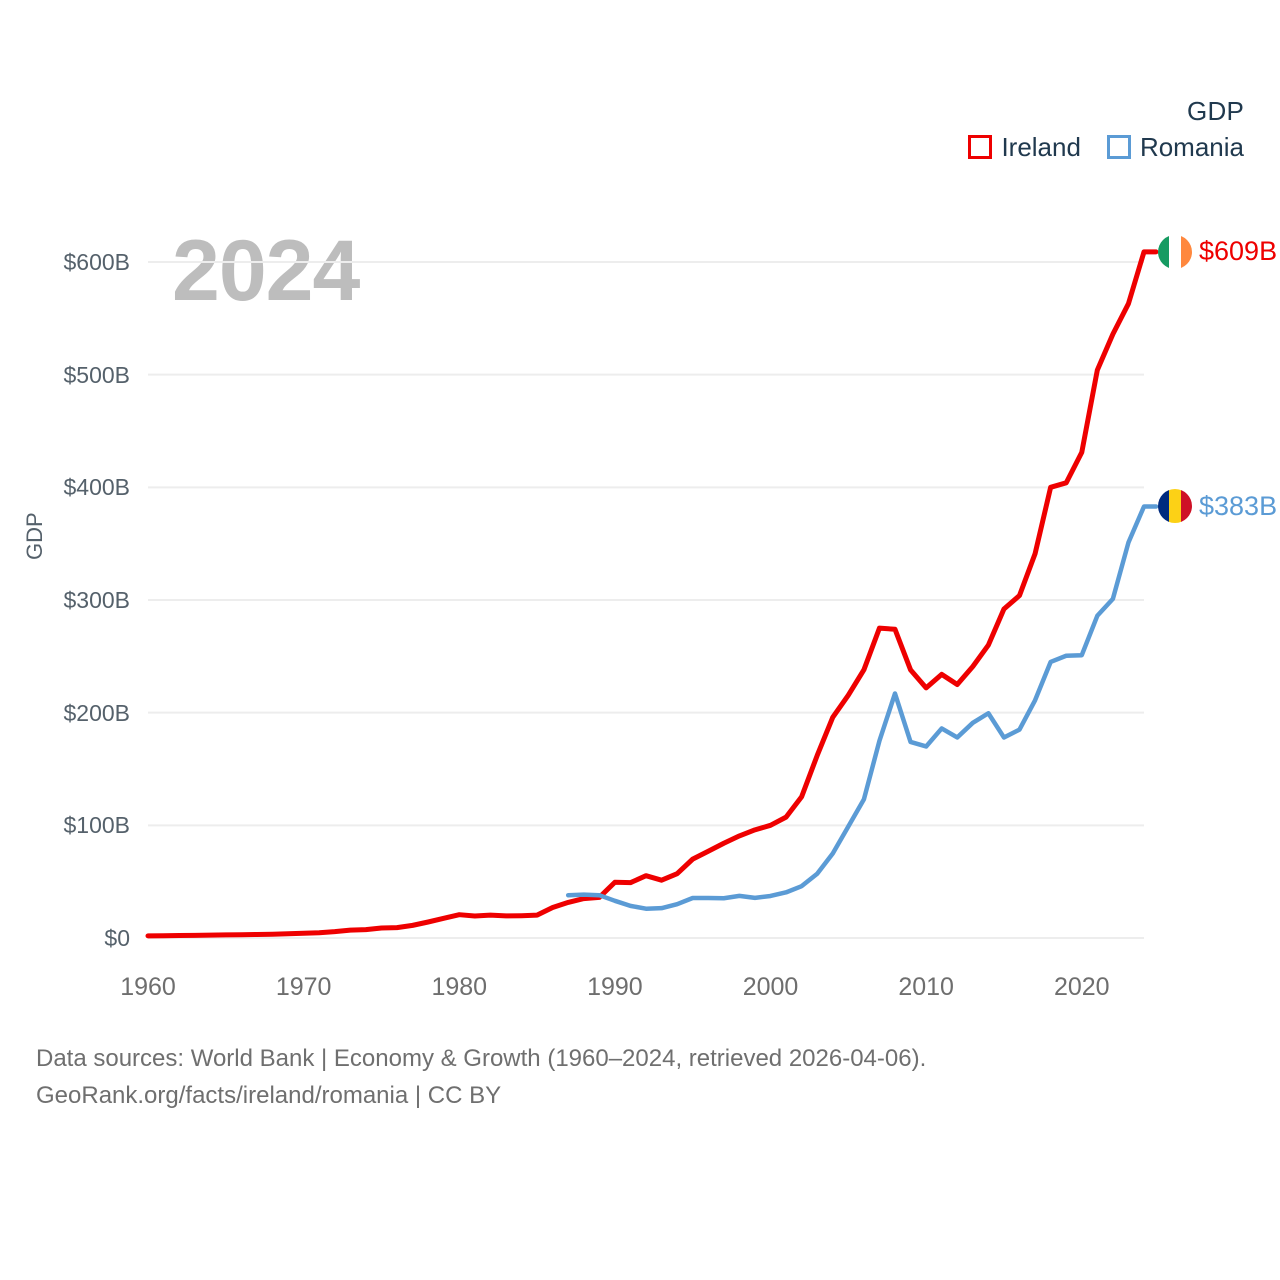 This screenshot has width=1280, height=1280. What do you see at coordinates (1175, 251) in the screenshot?
I see `flag-icon-ireland` at bounding box center [1175, 251].